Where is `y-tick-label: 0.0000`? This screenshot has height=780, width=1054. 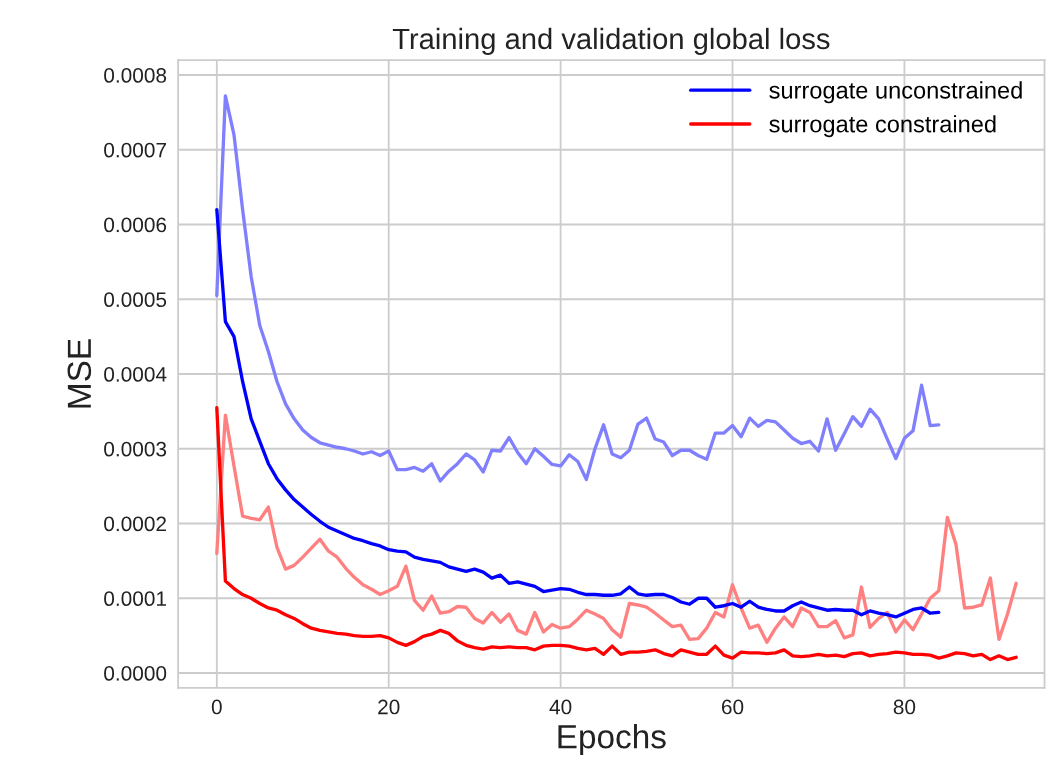 y-tick-label: 0.0000 is located at coordinates (135, 673).